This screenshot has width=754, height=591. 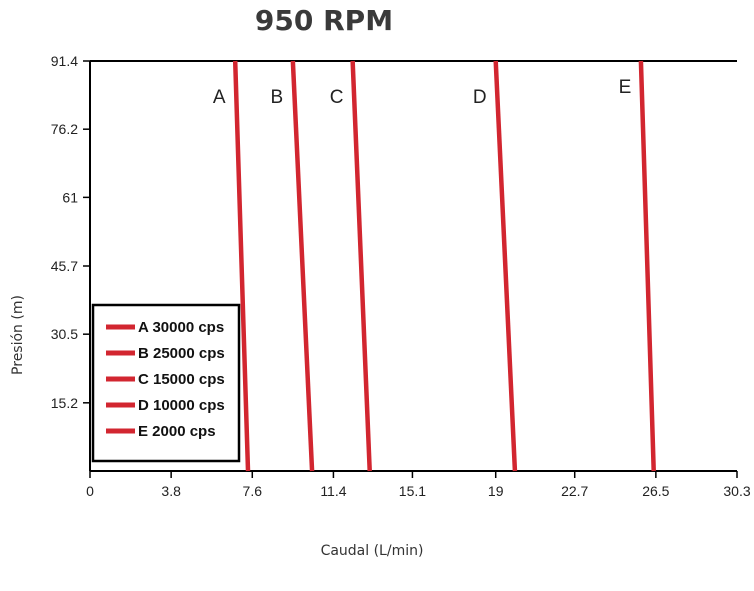 What do you see at coordinates (18, 335) in the screenshot?
I see `y-axis-label: Presión (m)` at bounding box center [18, 335].